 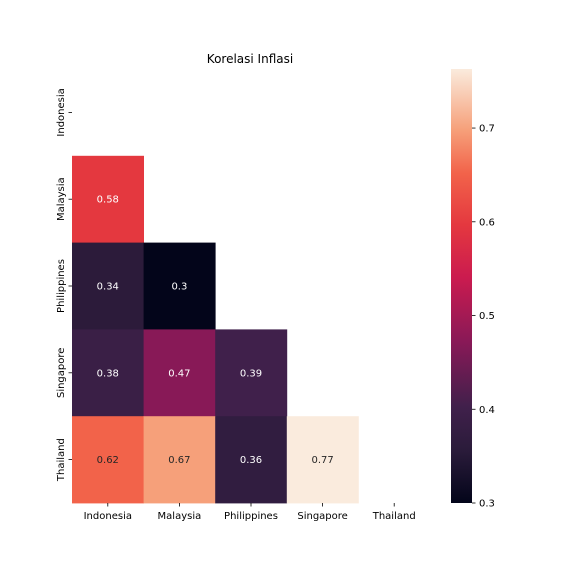 I want to click on y-tick-label: Malaysia, so click(x=61, y=199).